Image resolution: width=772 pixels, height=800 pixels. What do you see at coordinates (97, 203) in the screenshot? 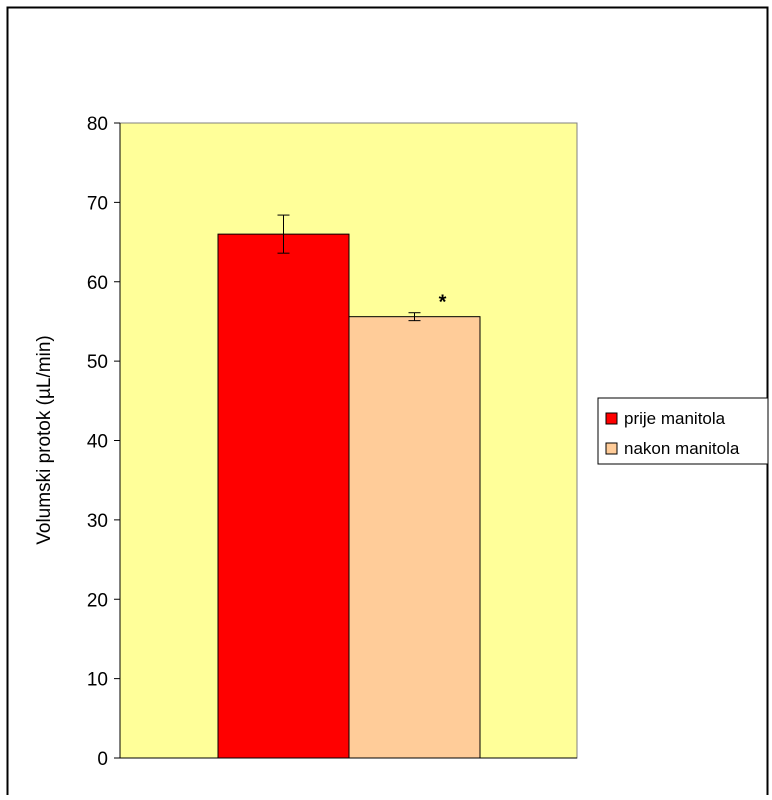
I see `y-tick-label: 70` at bounding box center [97, 203].